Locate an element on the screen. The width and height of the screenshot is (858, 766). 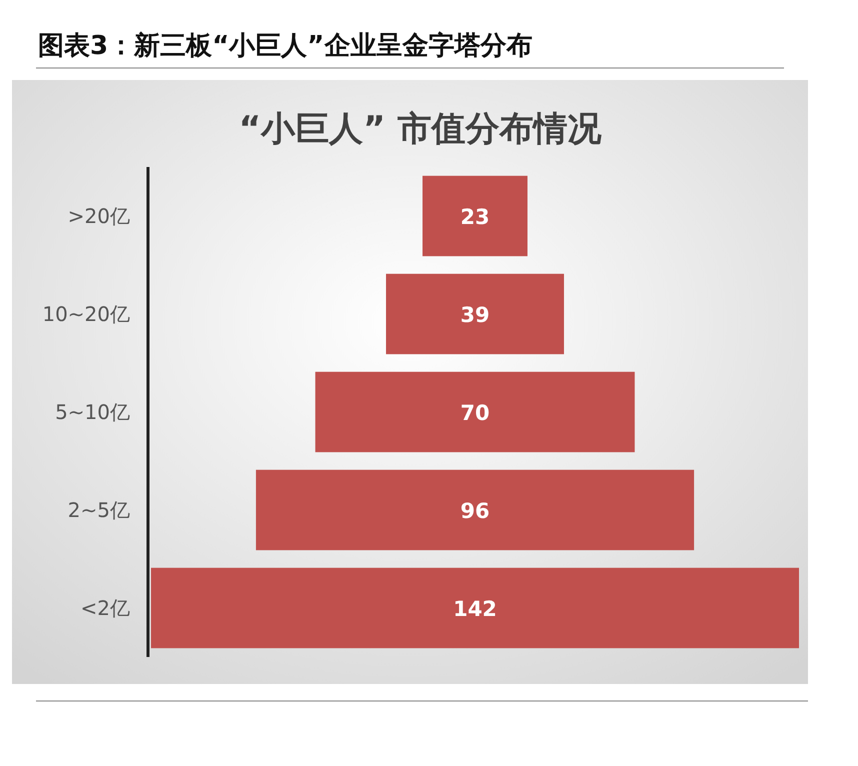
category-label: >20亿 is located at coordinates (99, 216).